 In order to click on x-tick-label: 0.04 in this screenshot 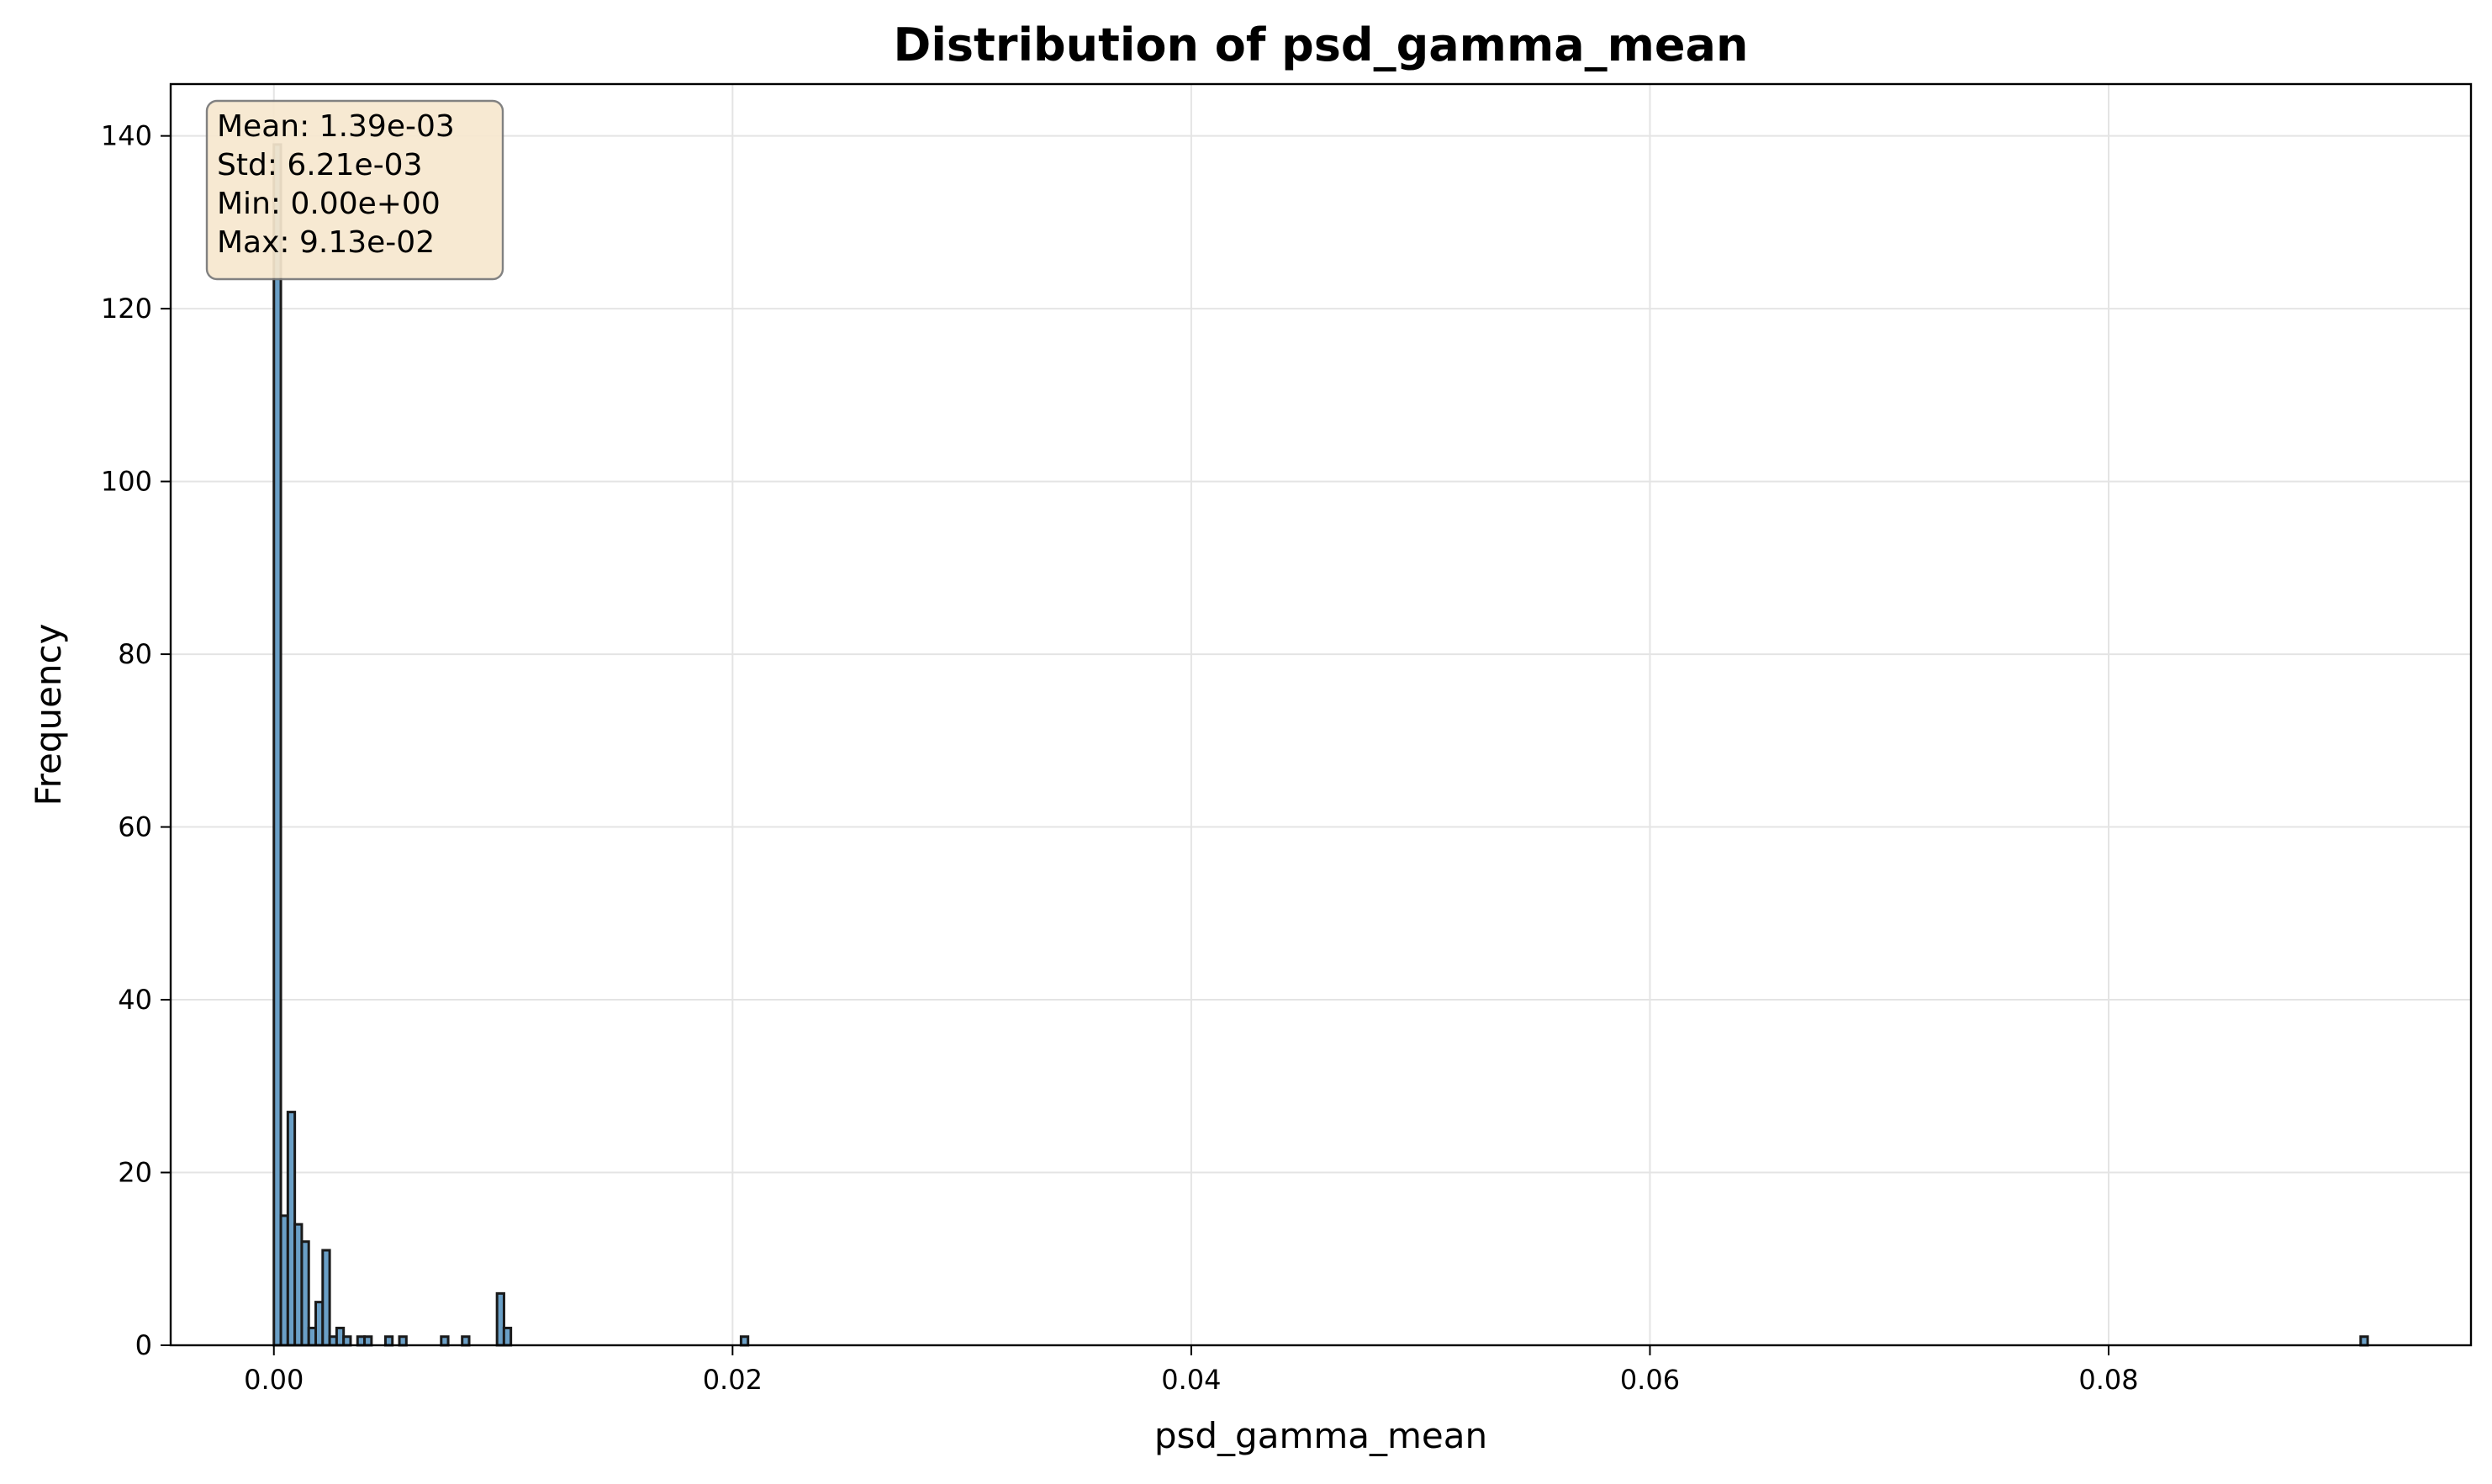, I will do `click(1191, 1380)`.